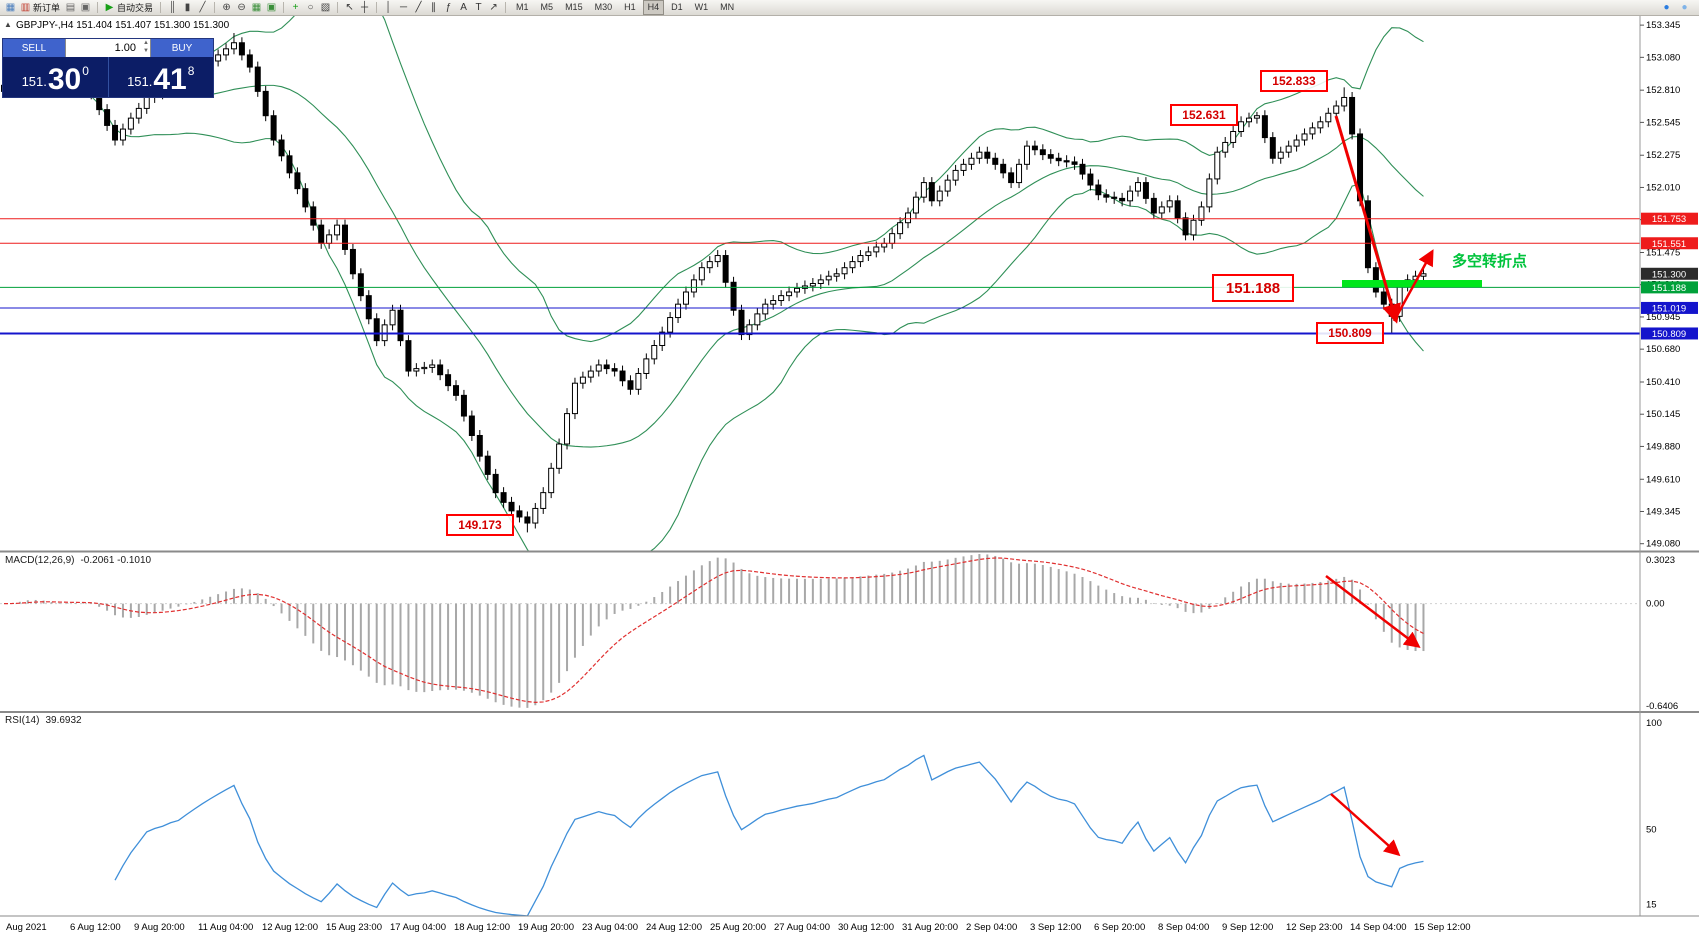 This screenshot has height=938, width=1699. Describe the element at coordinates (55, 77) in the screenshot. I see `sell-price: 151. 30 0` at that location.